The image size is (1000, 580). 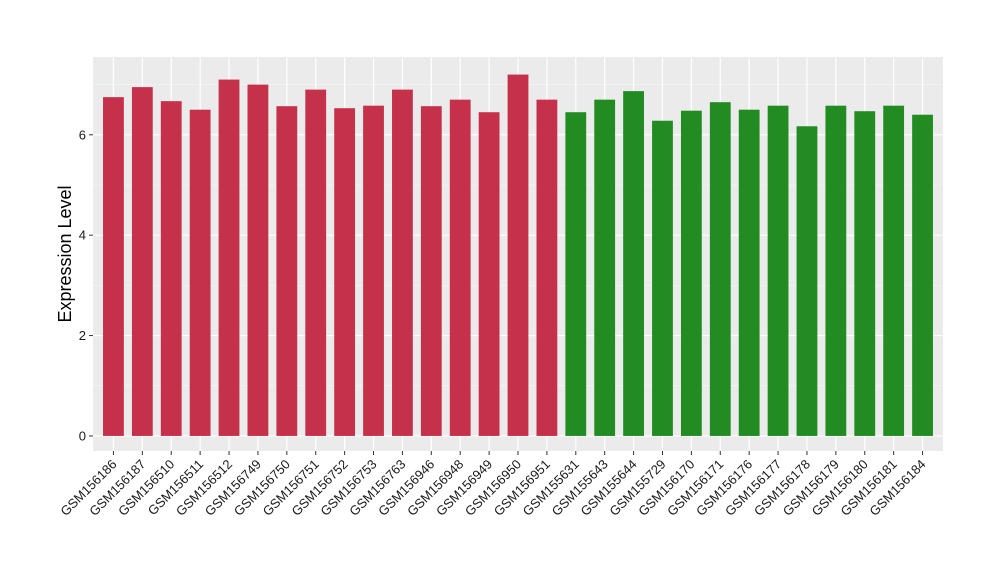 What do you see at coordinates (86, 285) in the screenshot?
I see `y-axis: 0 2 4 6` at bounding box center [86, 285].